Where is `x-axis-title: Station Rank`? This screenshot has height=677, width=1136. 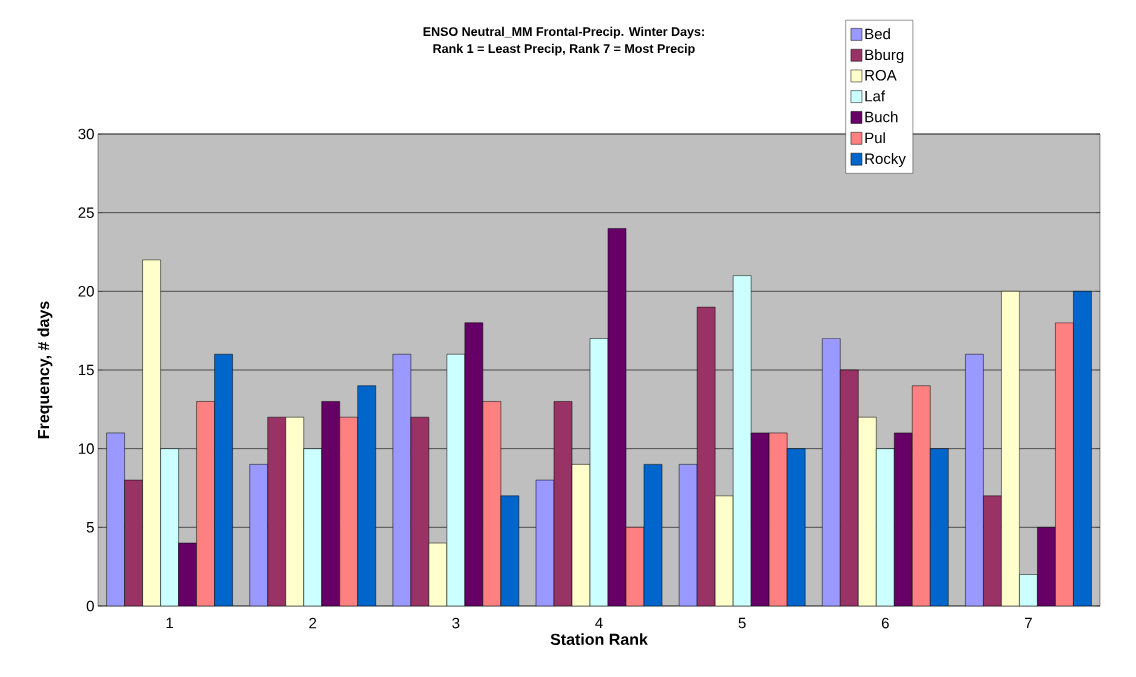 x-axis-title: Station Rank is located at coordinates (599, 639).